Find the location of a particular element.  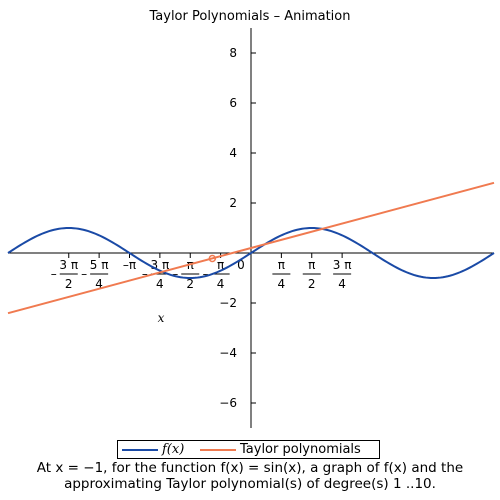

x-tick-numerator: 5 π is located at coordinates (99, 265).